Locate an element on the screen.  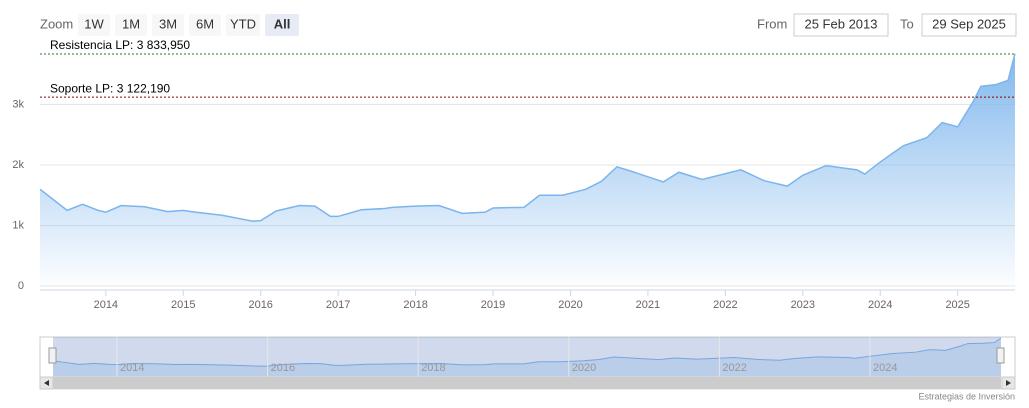
navigator-tick-label: 2016 is located at coordinates (283, 368).